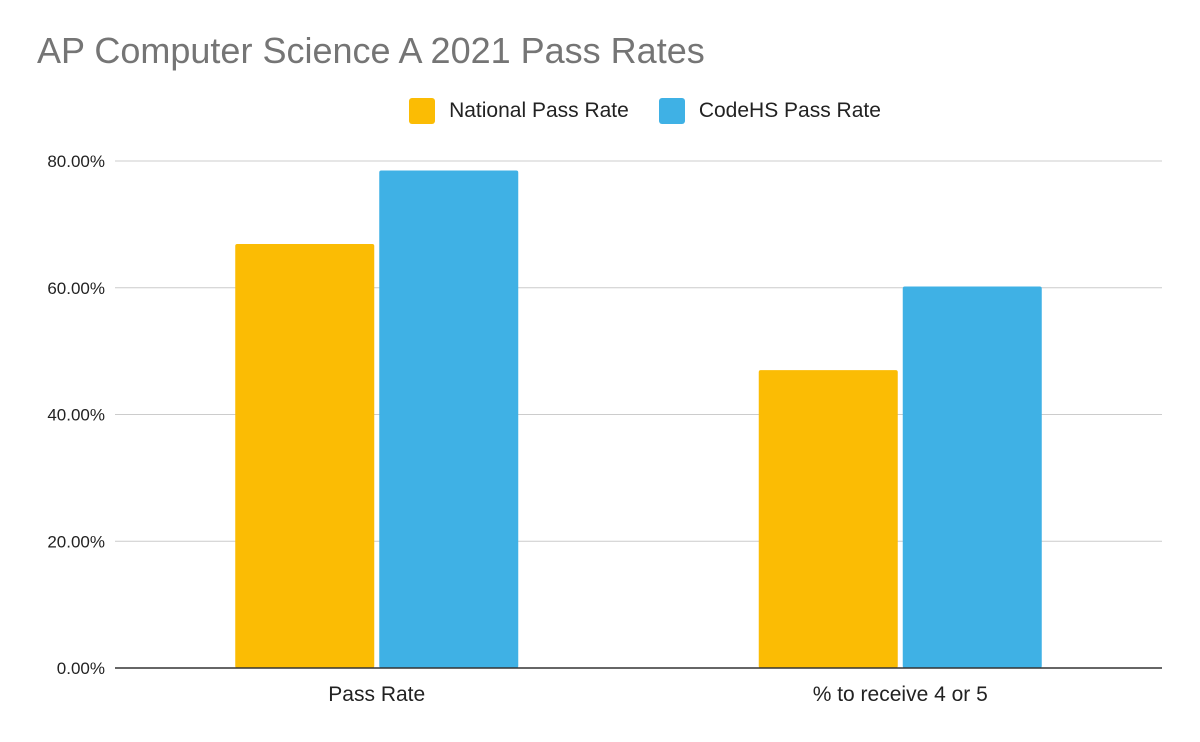 The height and width of the screenshot is (742, 1200). I want to click on legend-item-codehs: CodeHS Pass Rate, so click(769, 111).